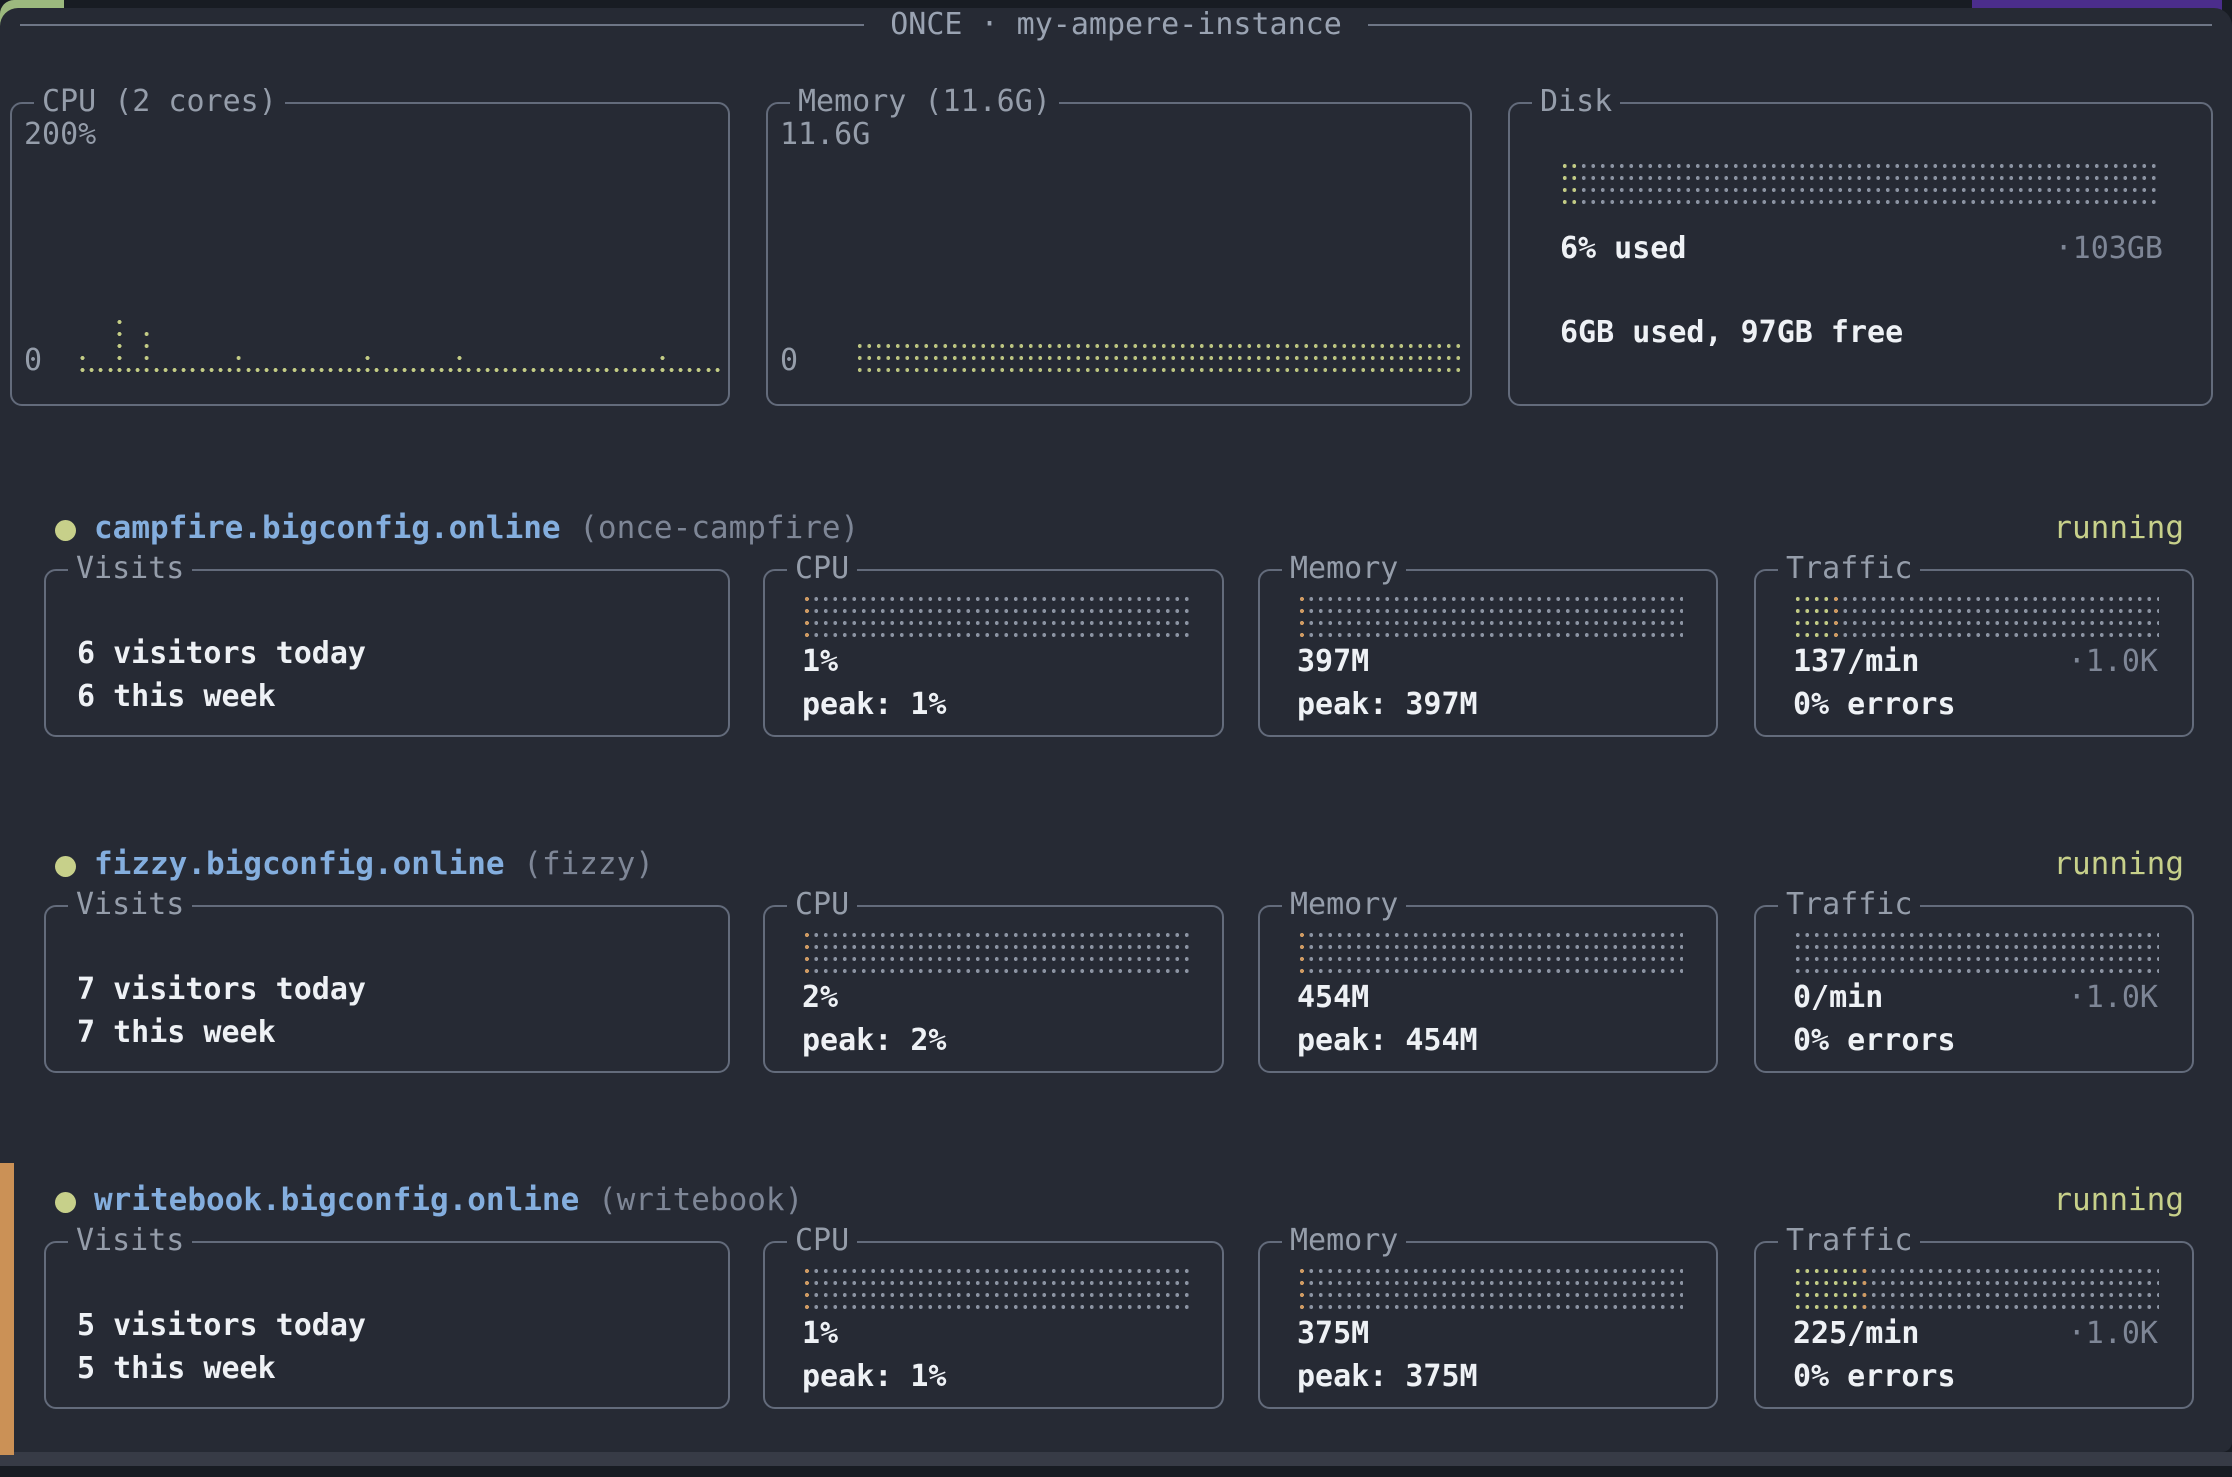 This screenshot has height=1477, width=2232. Describe the element at coordinates (1976, 953) in the screenshot. I see `traffic-gauge-track` at that location.